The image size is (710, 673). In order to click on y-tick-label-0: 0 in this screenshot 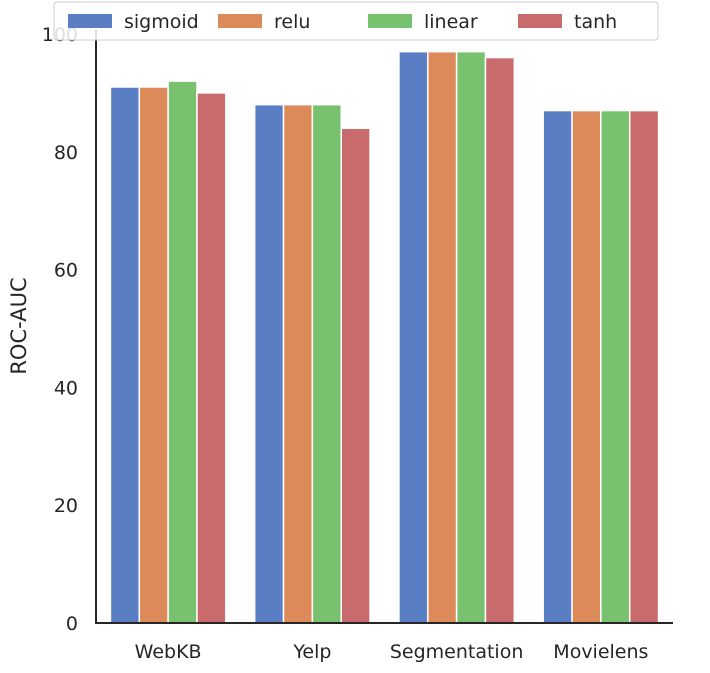, I will do `click(72, 624)`.